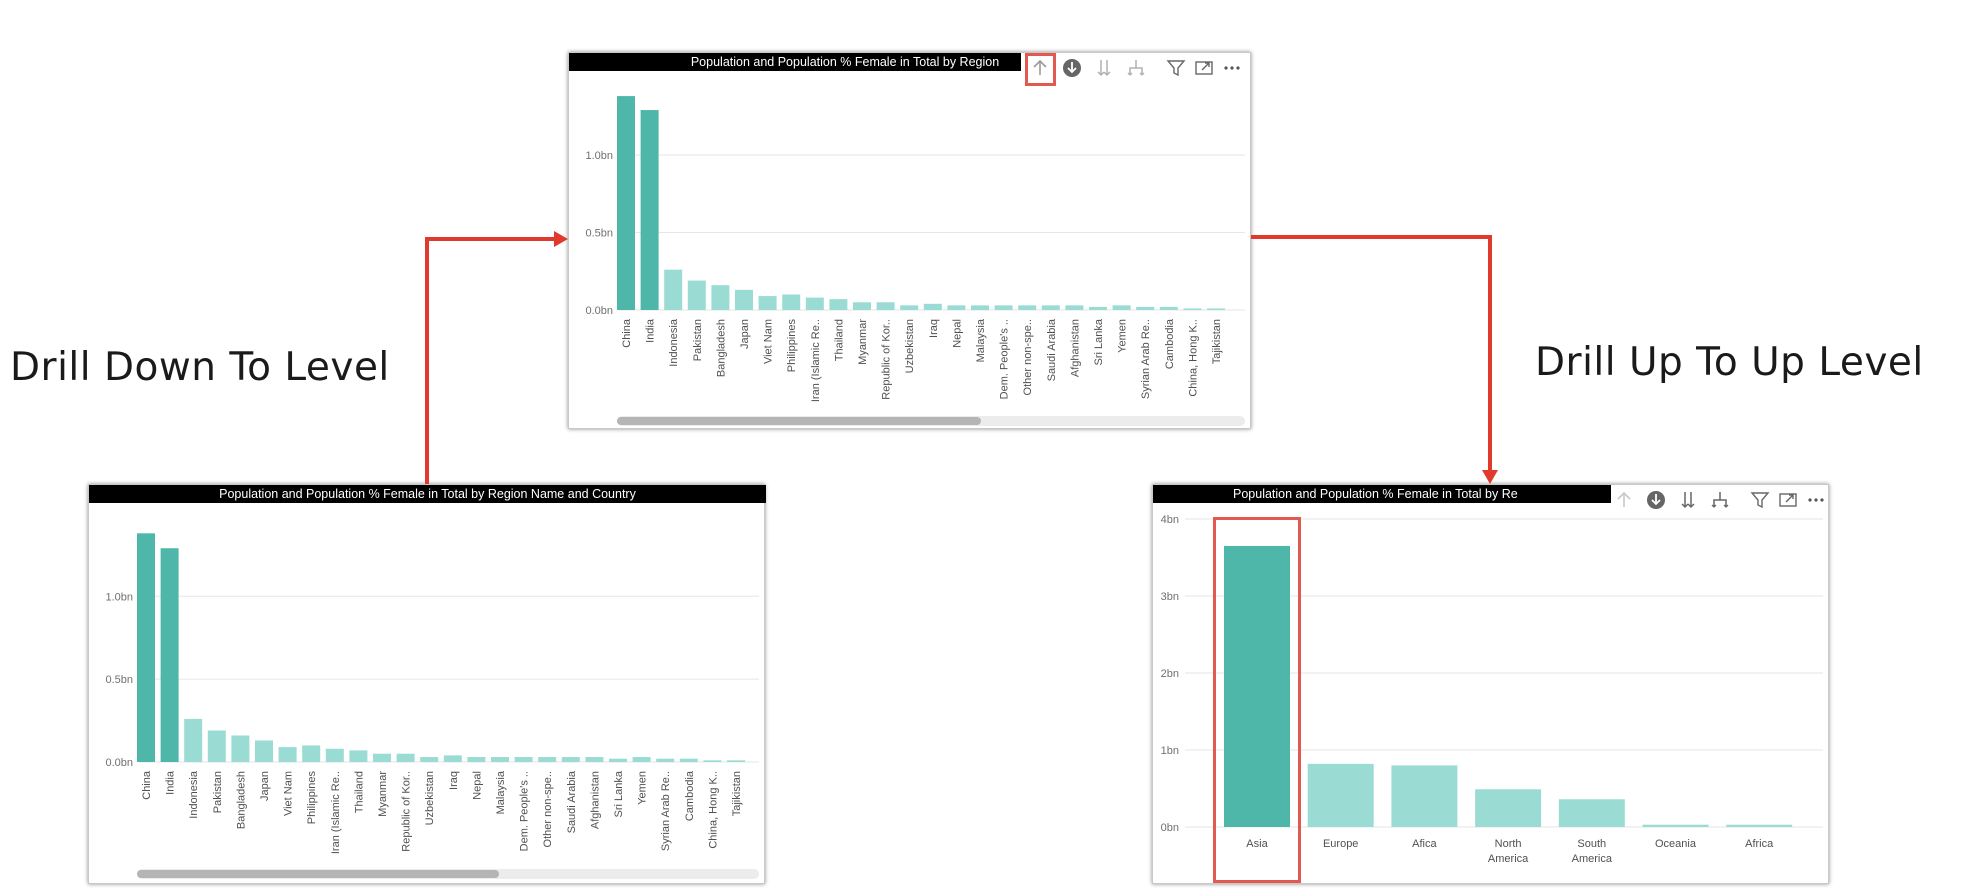  I want to click on asia-highlight, so click(1257, 700).